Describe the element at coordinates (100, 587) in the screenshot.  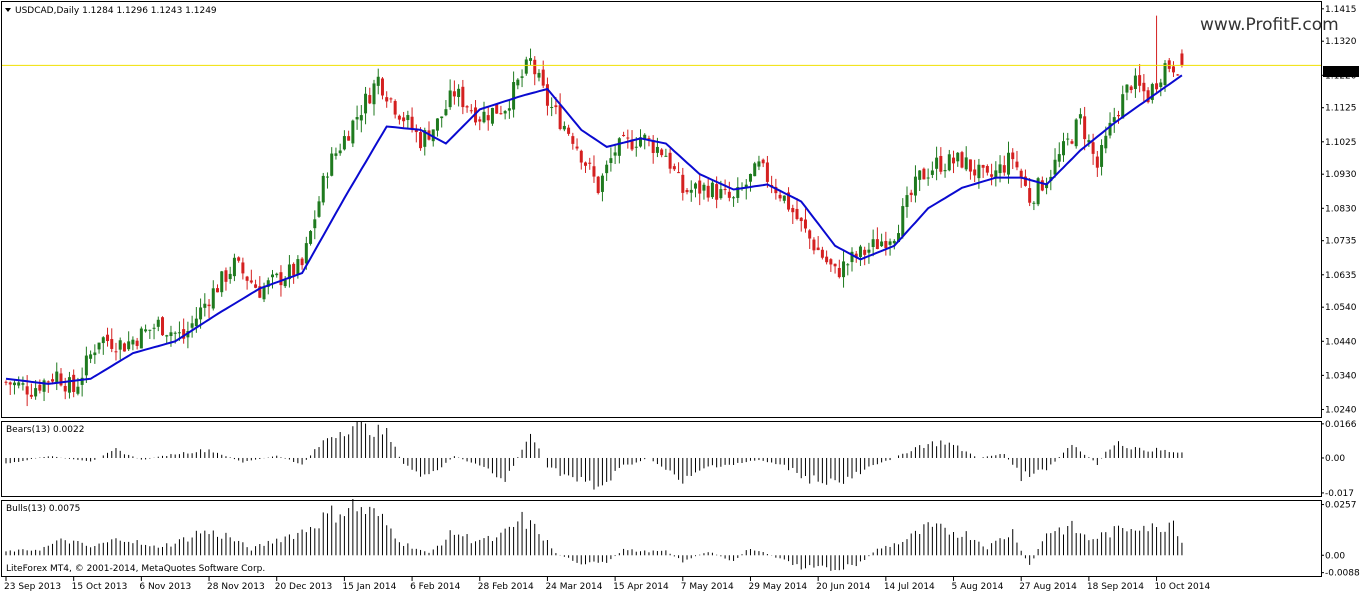
I see `x-tick-label: 15 Oct 2013` at that location.